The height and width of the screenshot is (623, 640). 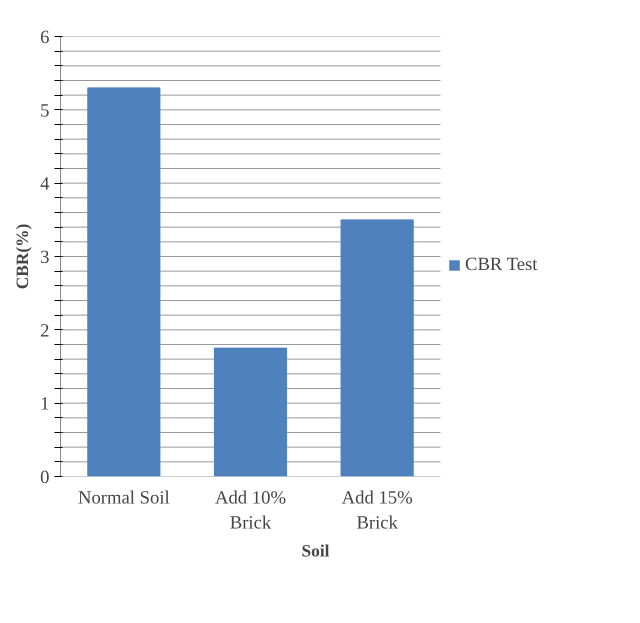 I want to click on y-tick-label: 2, so click(x=45, y=331).